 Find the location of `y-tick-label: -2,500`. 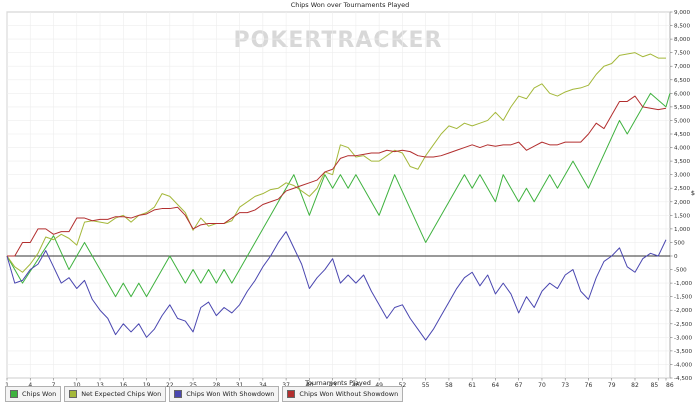

y-tick-label: -2,500 is located at coordinates (683, 325).